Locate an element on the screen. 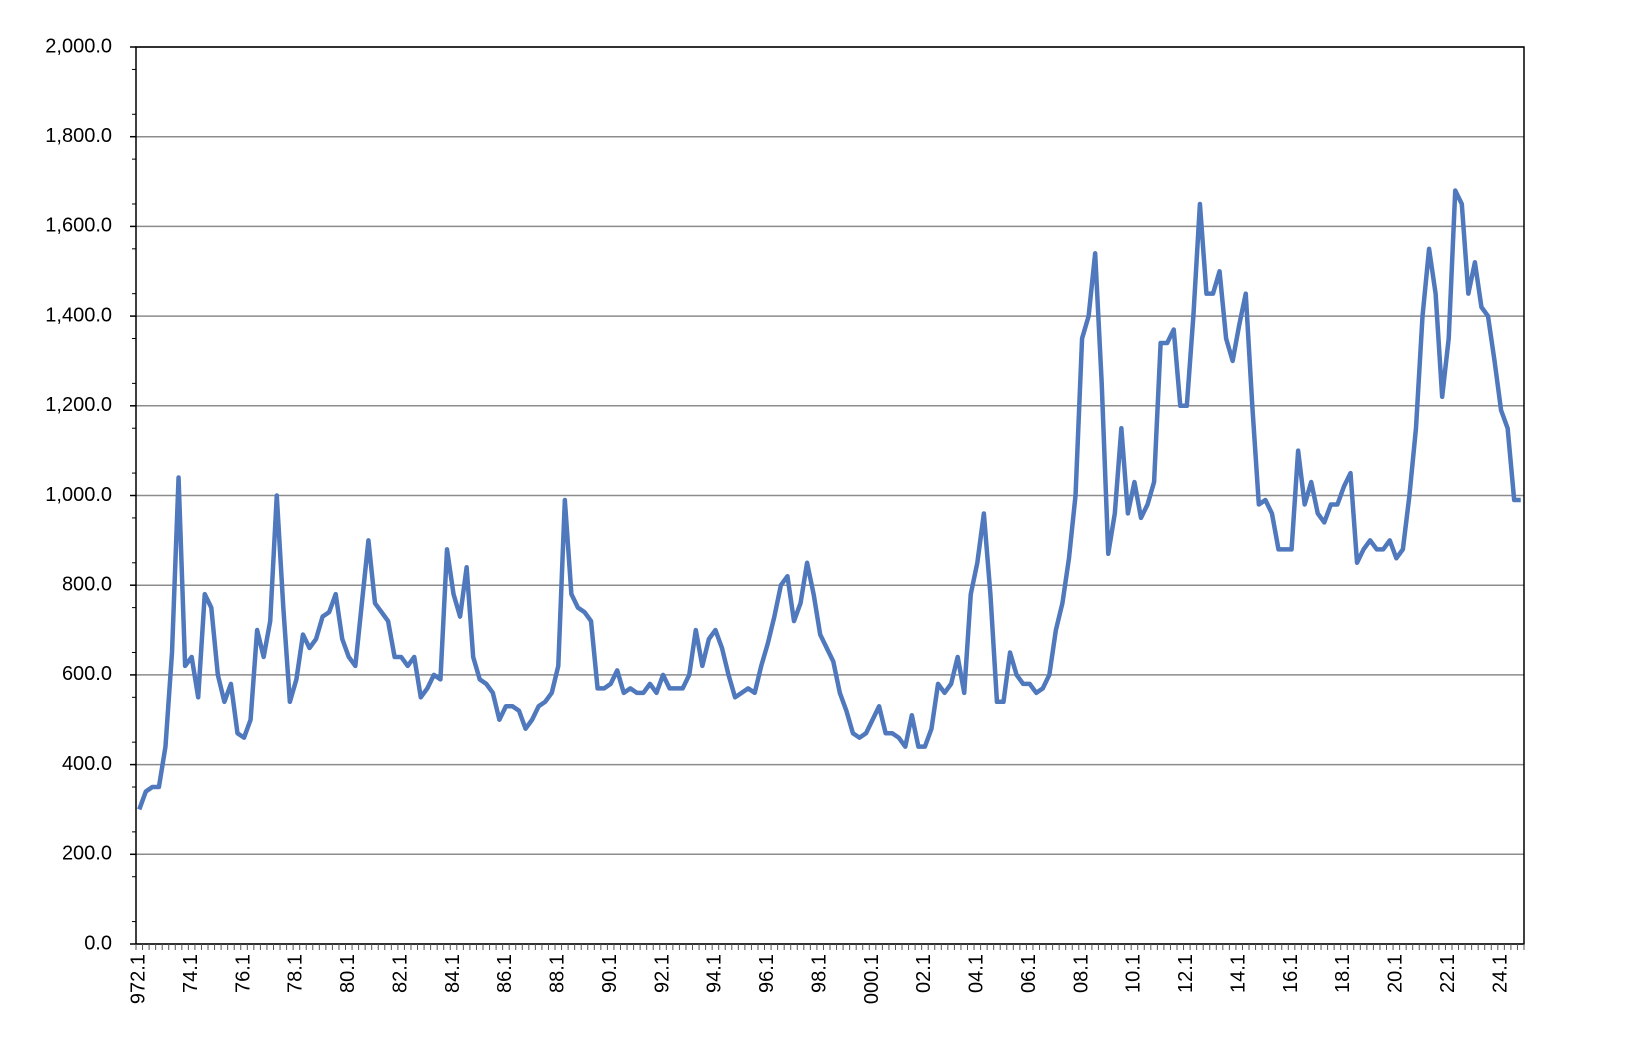 The image size is (1640, 1064). x-tick-label: 04.1 is located at coordinates (977, 973).